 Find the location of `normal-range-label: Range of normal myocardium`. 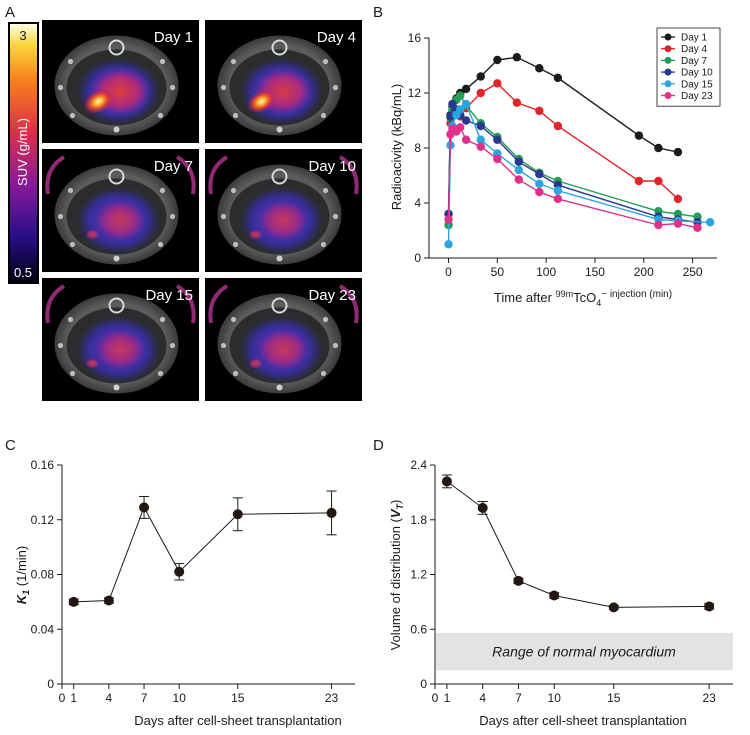

normal-range-label: Range of normal myocardium is located at coordinates (584, 652).